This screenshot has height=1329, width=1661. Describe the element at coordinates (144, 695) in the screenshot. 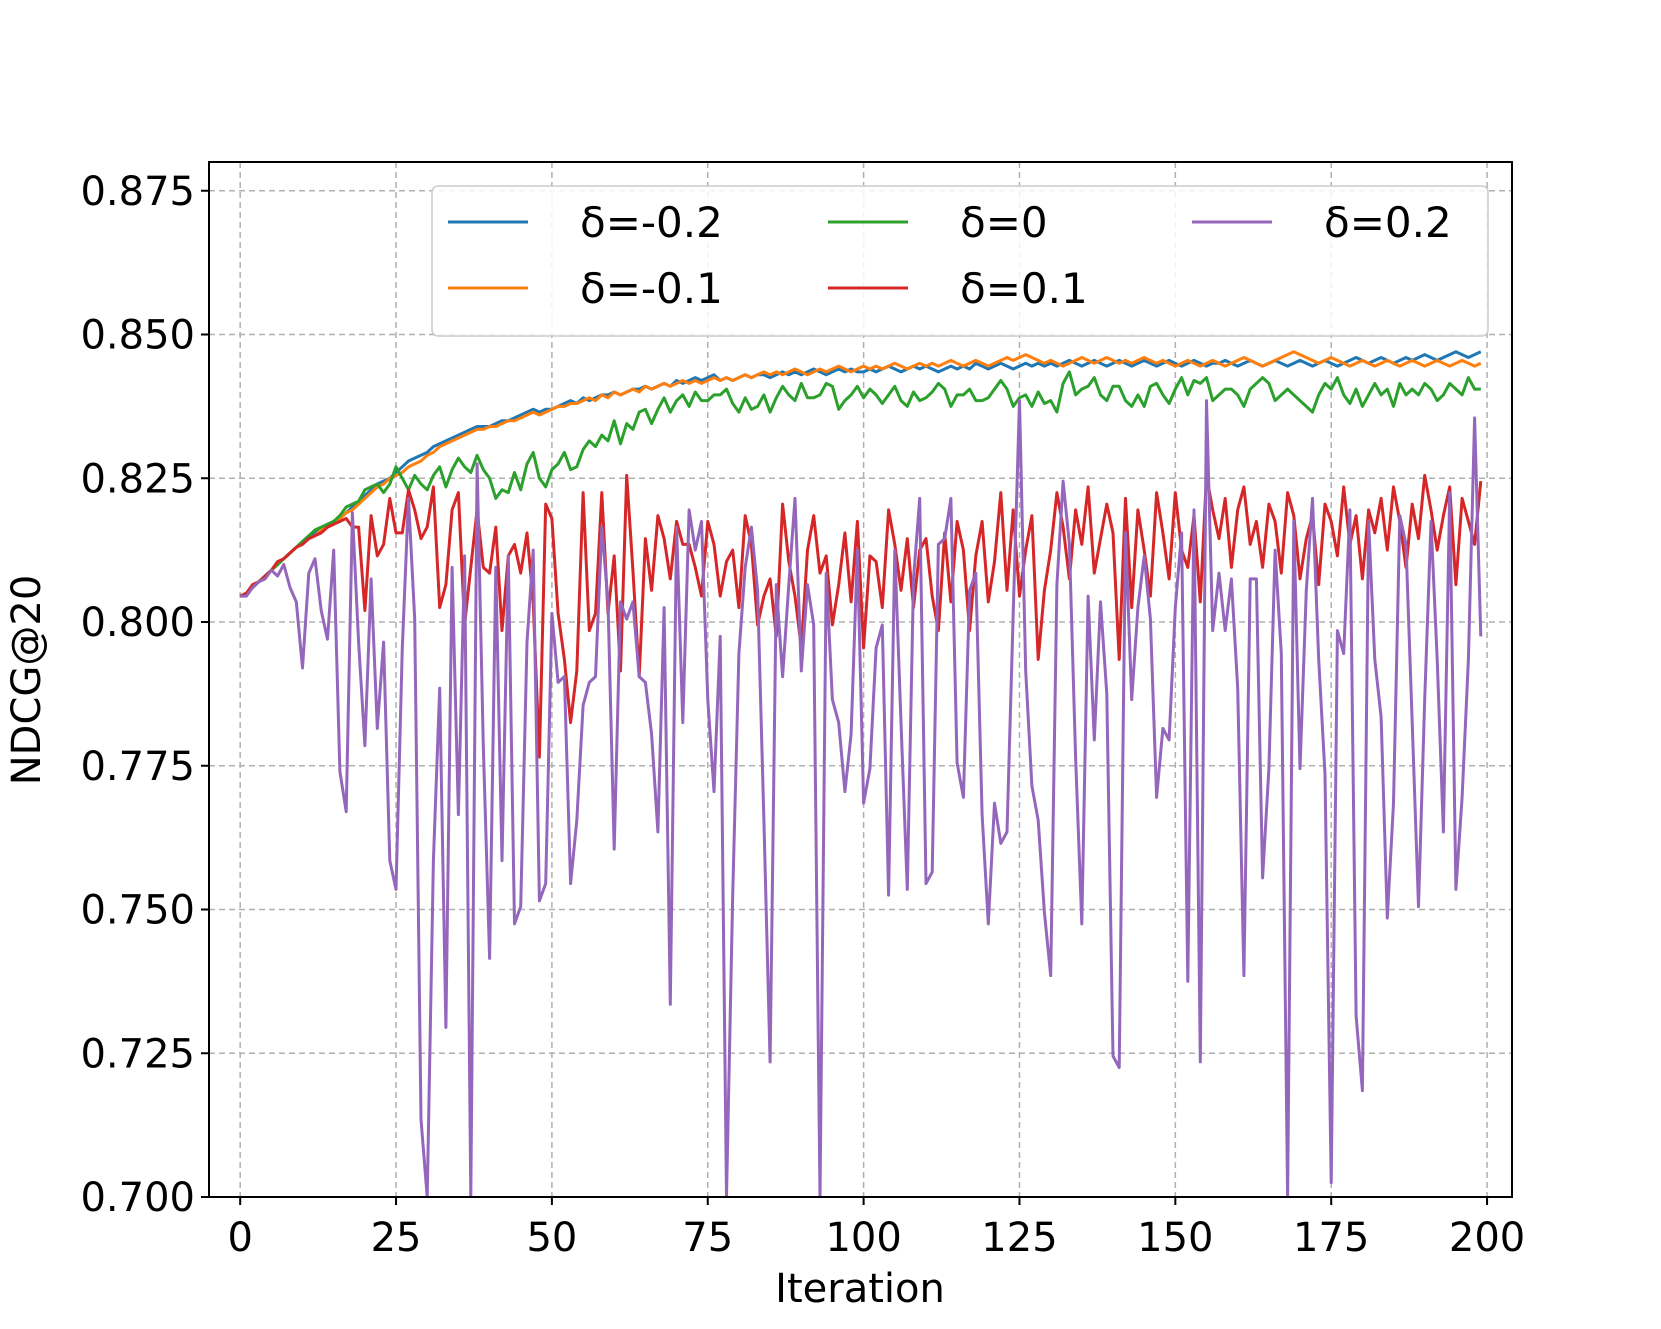

I see `y-axis: 0.700 0.725 0.750 0.775 0.800 0.825 0.850 0.875` at that location.